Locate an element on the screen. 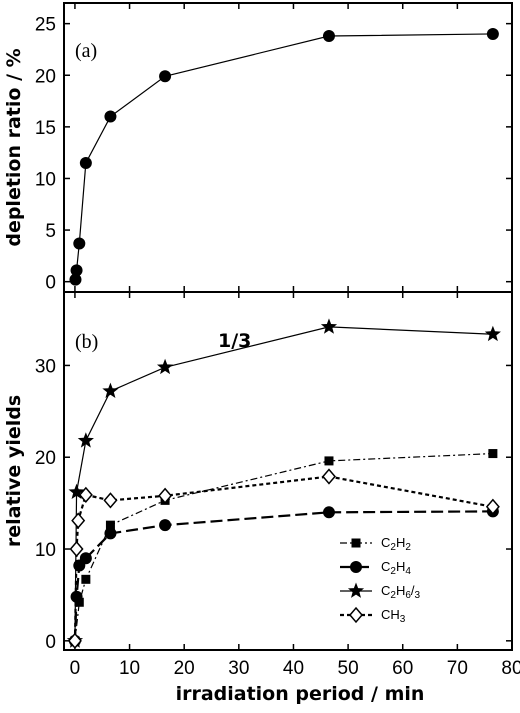 Image resolution: width=520 pixels, height=713 pixels. x-tick-label: 20 is located at coordinates (184, 668).